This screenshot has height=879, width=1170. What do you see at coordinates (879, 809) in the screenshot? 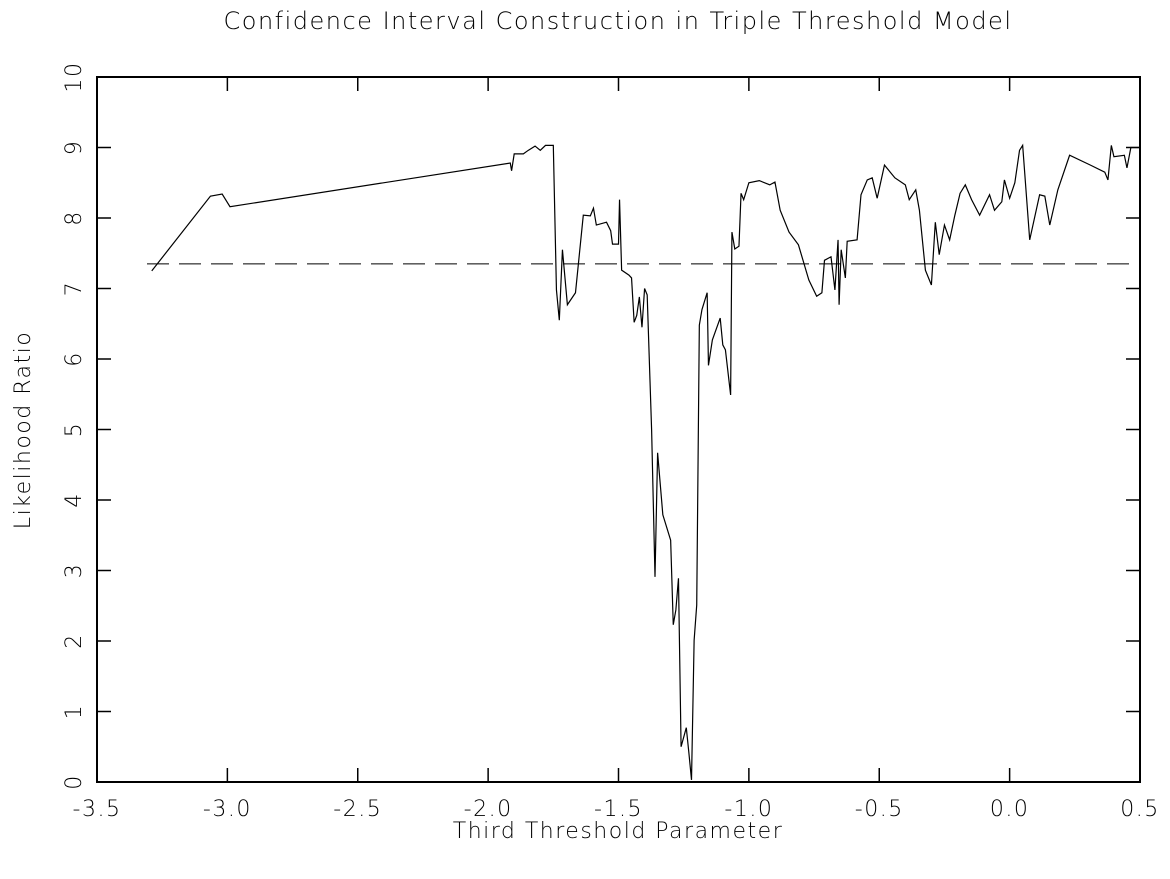
I see `x-tick-label: -0.5` at bounding box center [879, 809].